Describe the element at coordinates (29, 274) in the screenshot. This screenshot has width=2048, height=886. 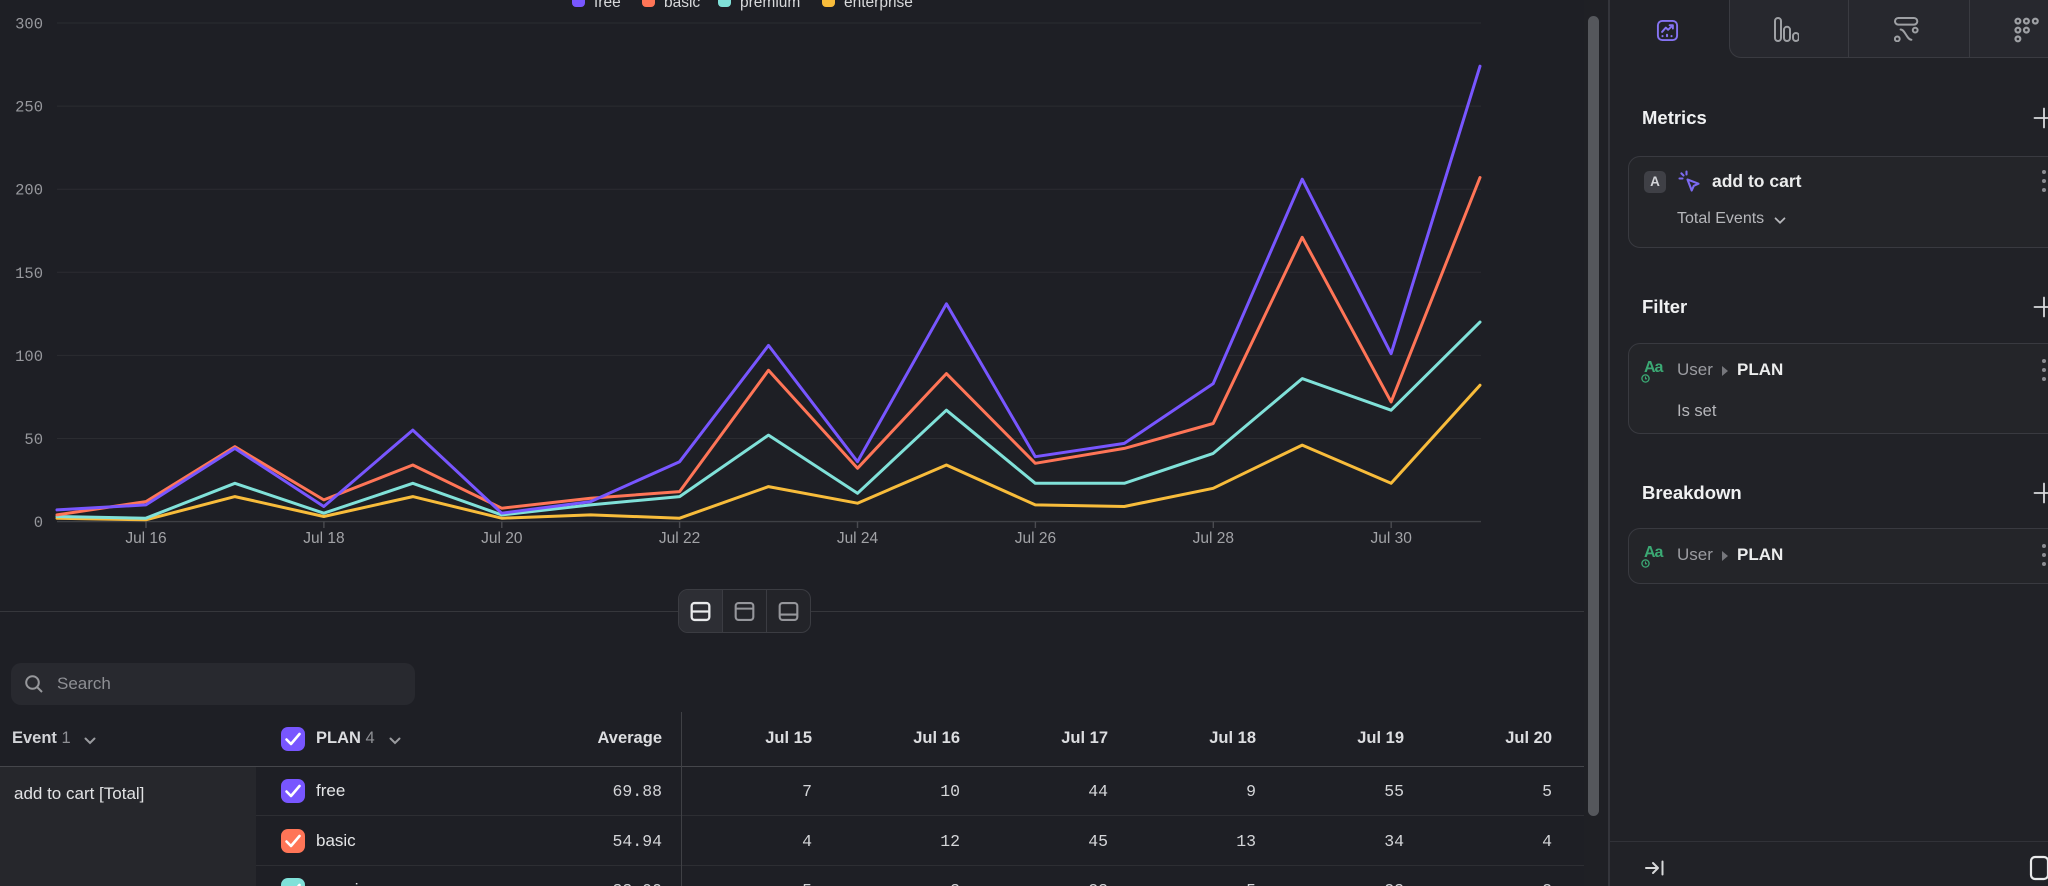
I see `svg-text: 150` at that location.